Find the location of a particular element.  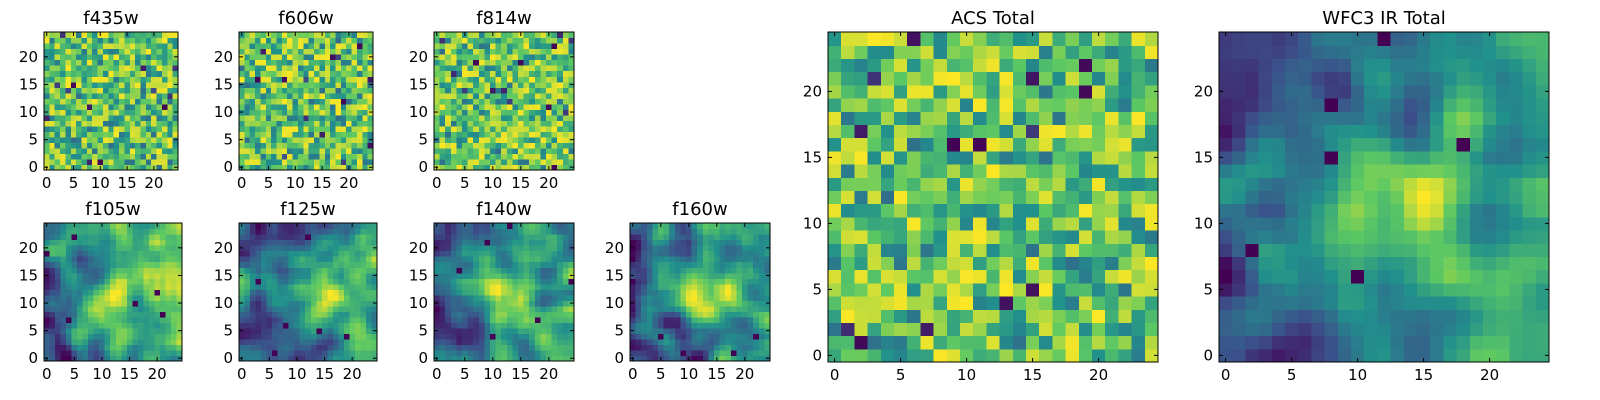

y-tick-label: 10 is located at coordinates (418, 112).